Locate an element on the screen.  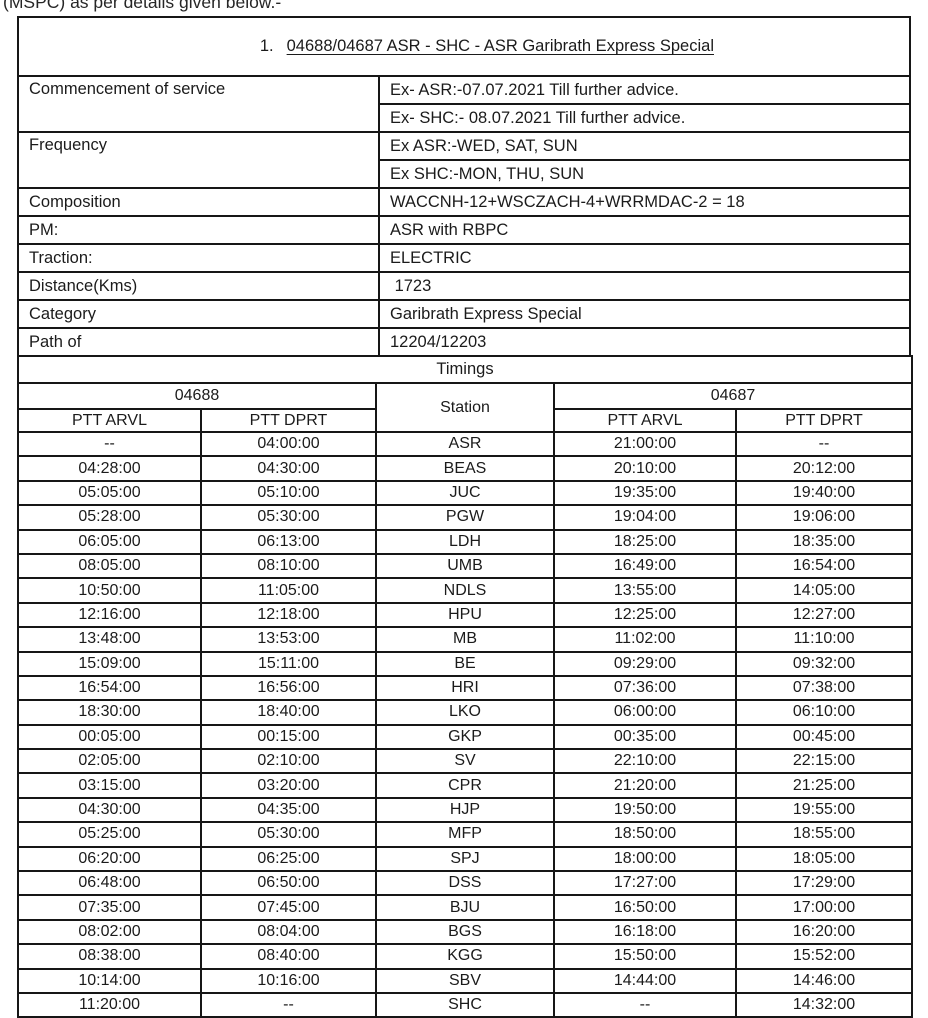
down-arvl-cell: 12:16:00 is located at coordinates (109, 615).